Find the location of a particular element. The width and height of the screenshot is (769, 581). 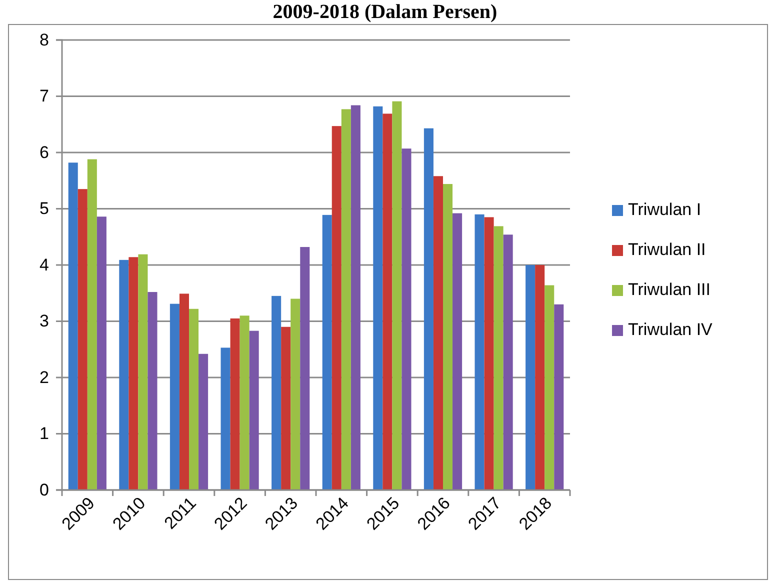

legend-label: Triwulan II is located at coordinates (667, 249).